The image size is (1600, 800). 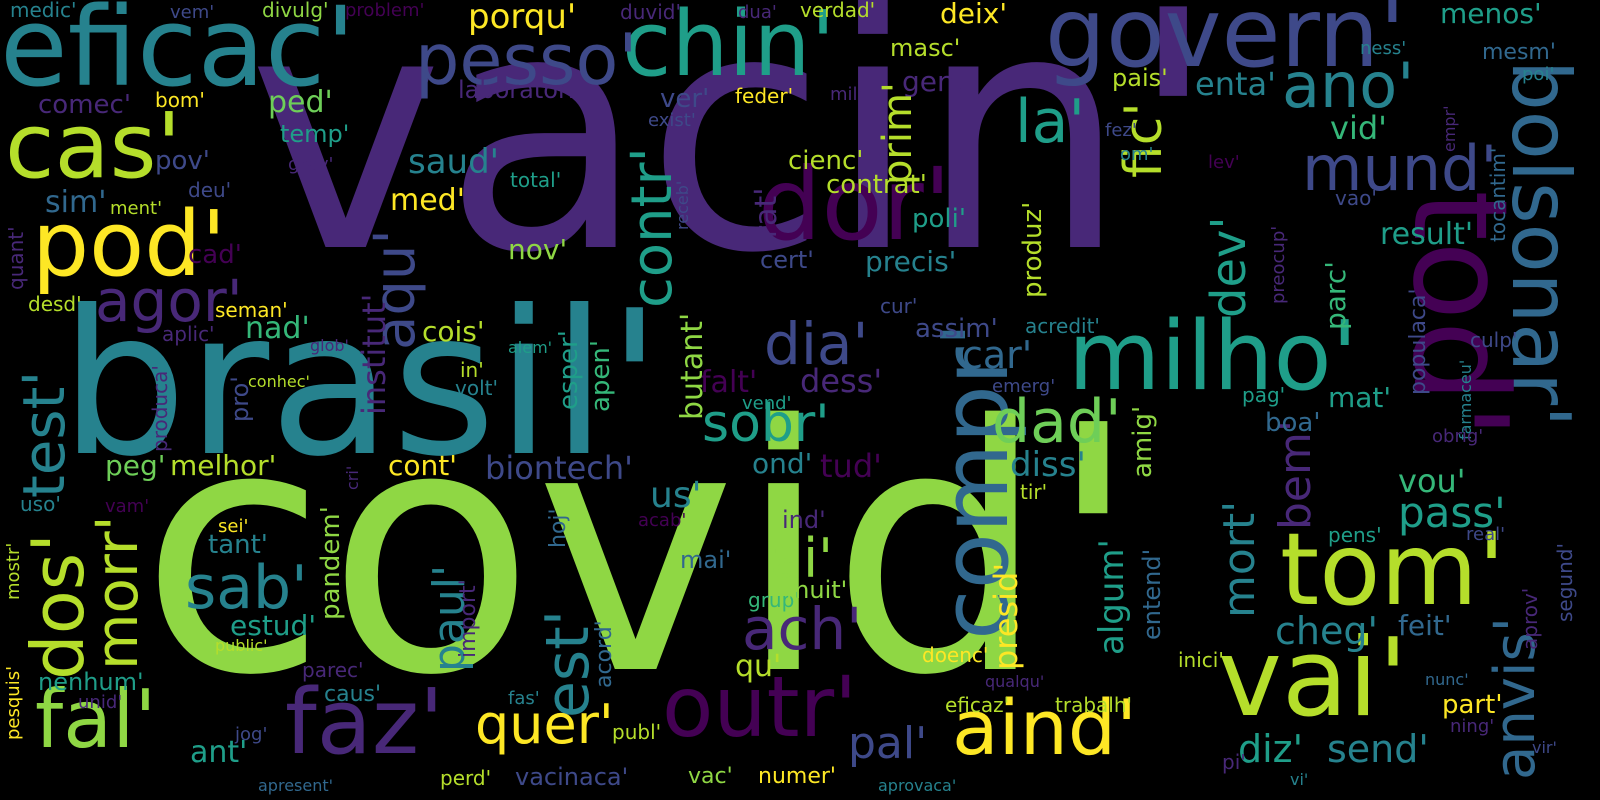 What do you see at coordinates (251, 310) in the screenshot?
I see `word: seman'` at bounding box center [251, 310].